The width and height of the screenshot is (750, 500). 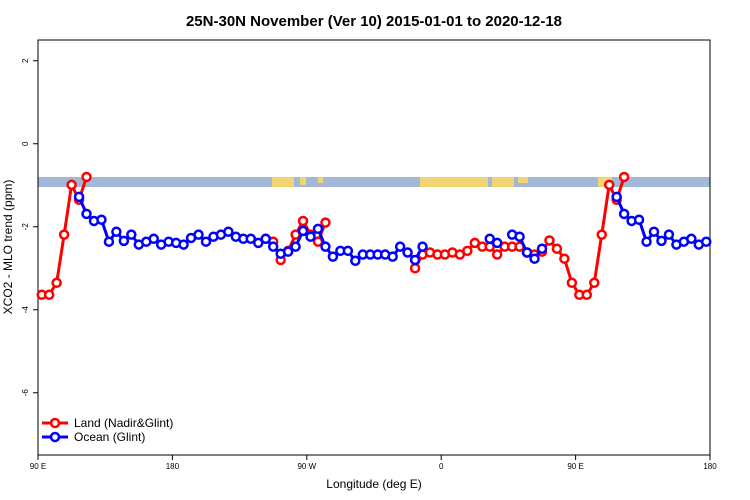 I want to click on y-tick-label: -2, so click(x=25, y=227).